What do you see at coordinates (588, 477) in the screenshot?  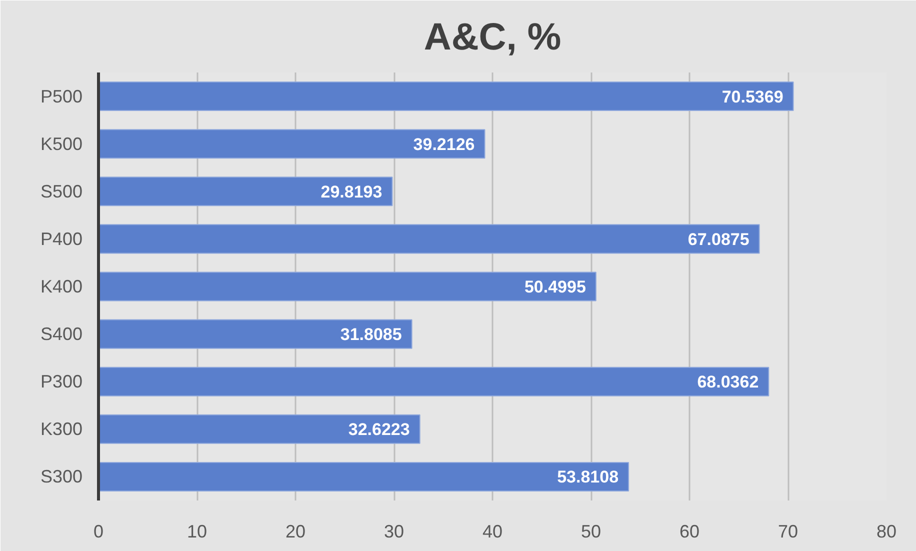 I see `data-label: 53.8108` at bounding box center [588, 477].